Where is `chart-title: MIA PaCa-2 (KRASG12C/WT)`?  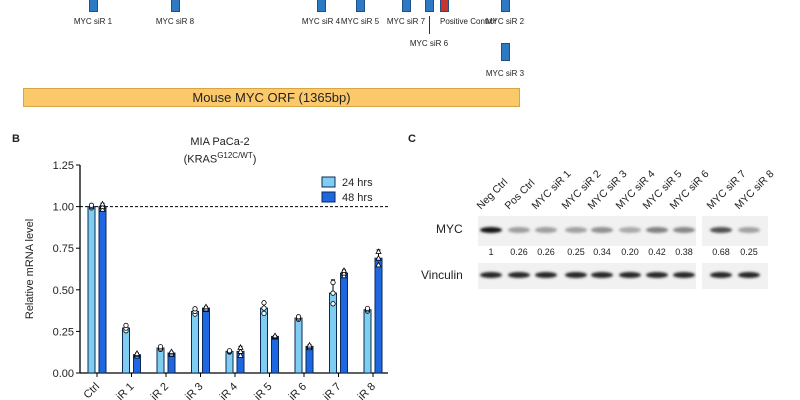 chart-title: MIA PaCa-2 (KRASG12C/WT) is located at coordinates (220, 151).